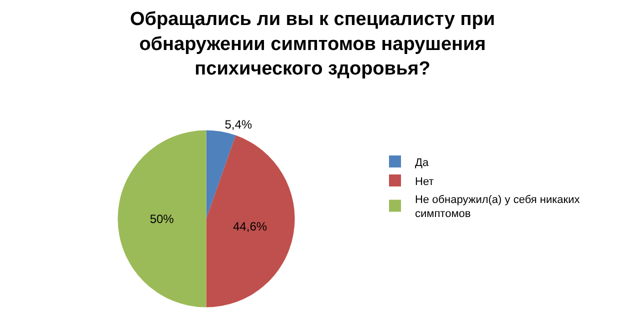 This screenshot has height=334, width=625. I want to click on legend-label: Не обнаружил(а) у себя никаких симптомов, so click(497, 207).